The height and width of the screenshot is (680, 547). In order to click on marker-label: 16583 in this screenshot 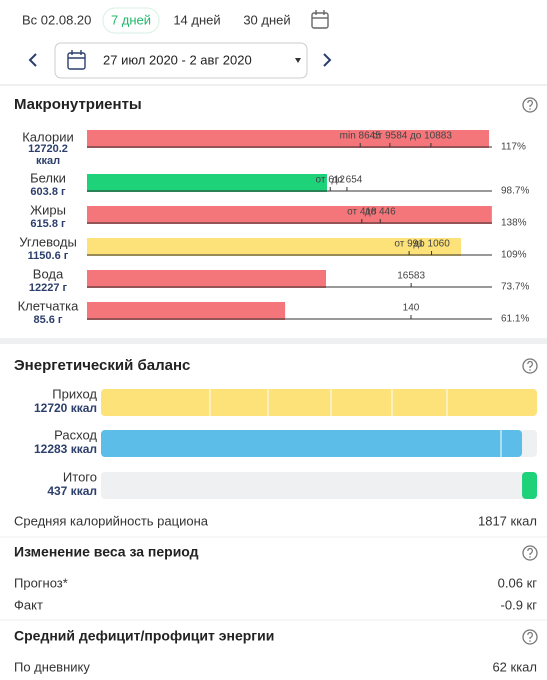, I will do `click(411, 276)`.